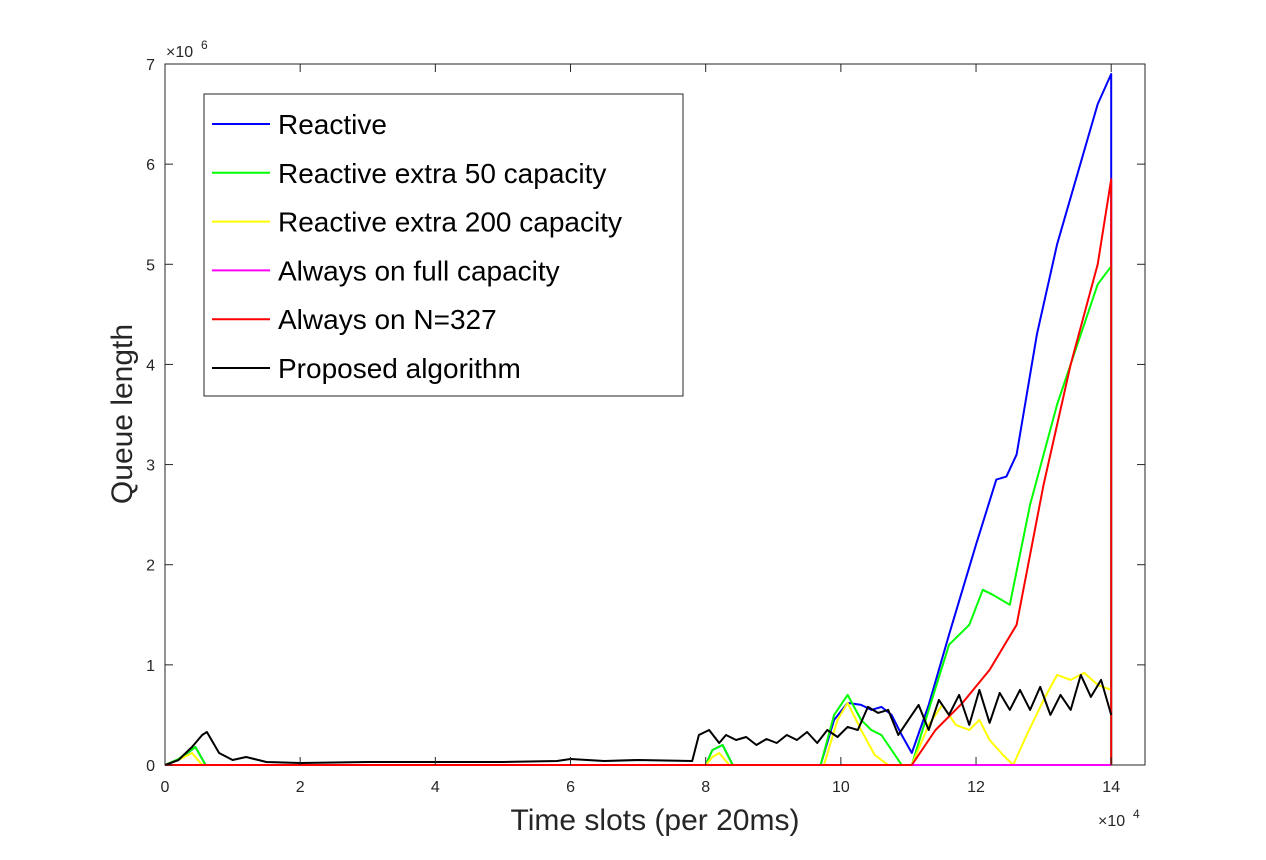  I want to click on legend-label-0: Reactive, so click(332, 124).